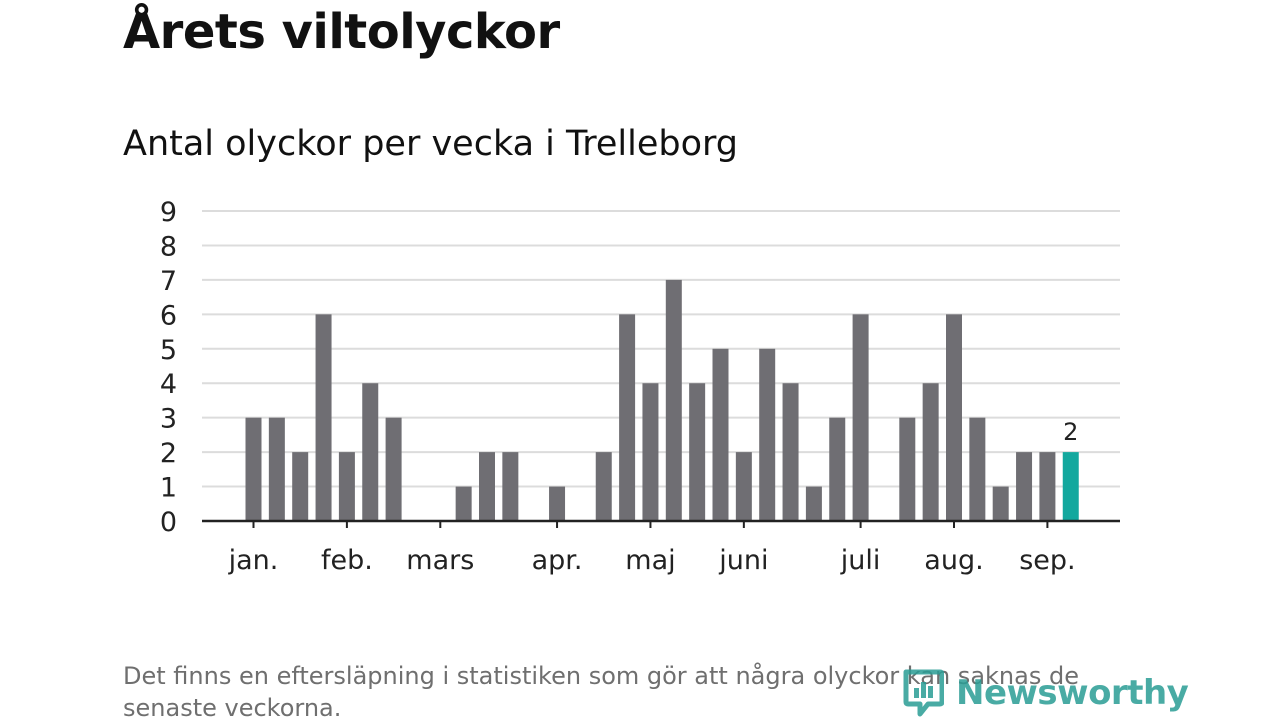 The width and height of the screenshot is (1280, 720). Describe the element at coordinates (341, 32) in the screenshot. I see `chart-title: Årets viltolyckor` at that location.